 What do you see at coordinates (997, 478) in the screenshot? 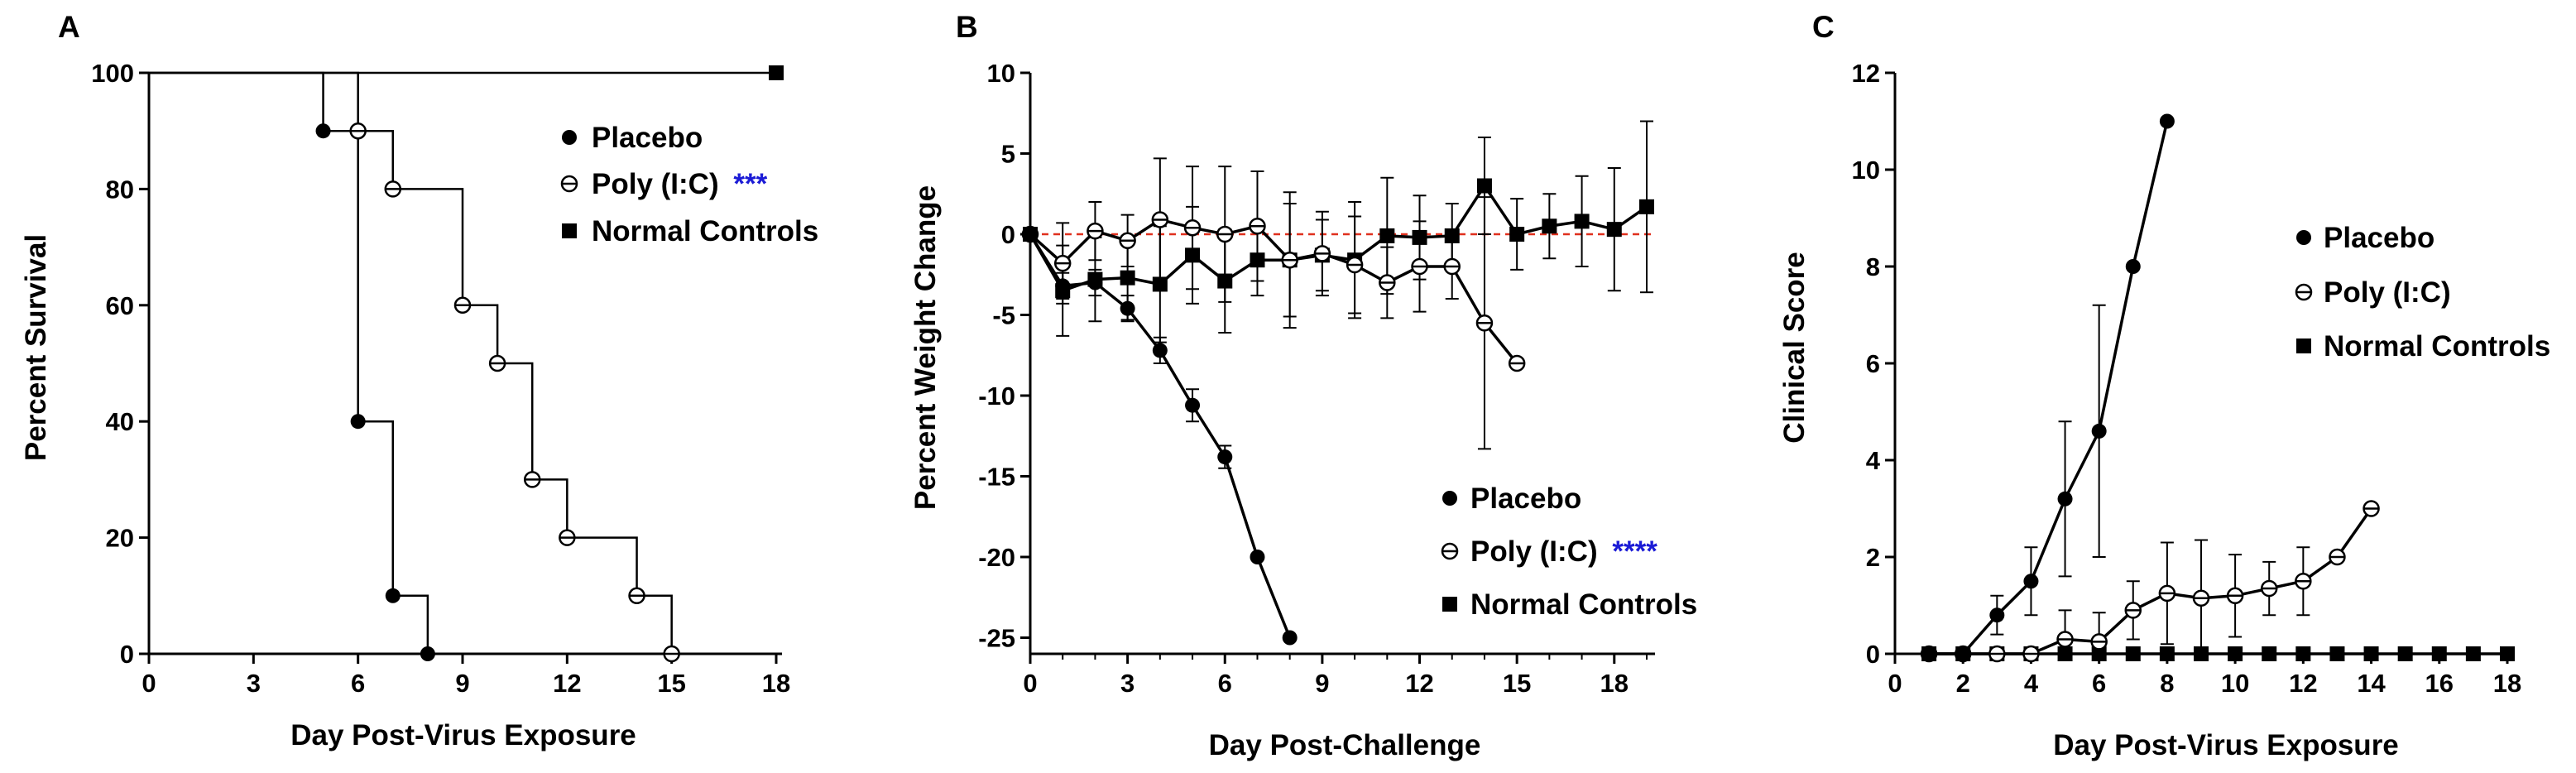
I see `panel-b-ytick-label: -15` at bounding box center [997, 478].